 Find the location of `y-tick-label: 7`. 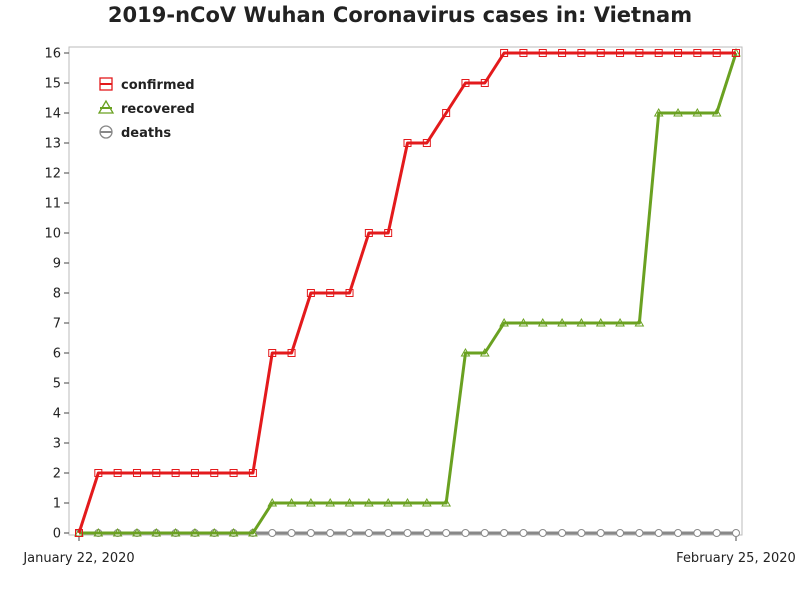

y-tick-label: 7 is located at coordinates (57, 324).